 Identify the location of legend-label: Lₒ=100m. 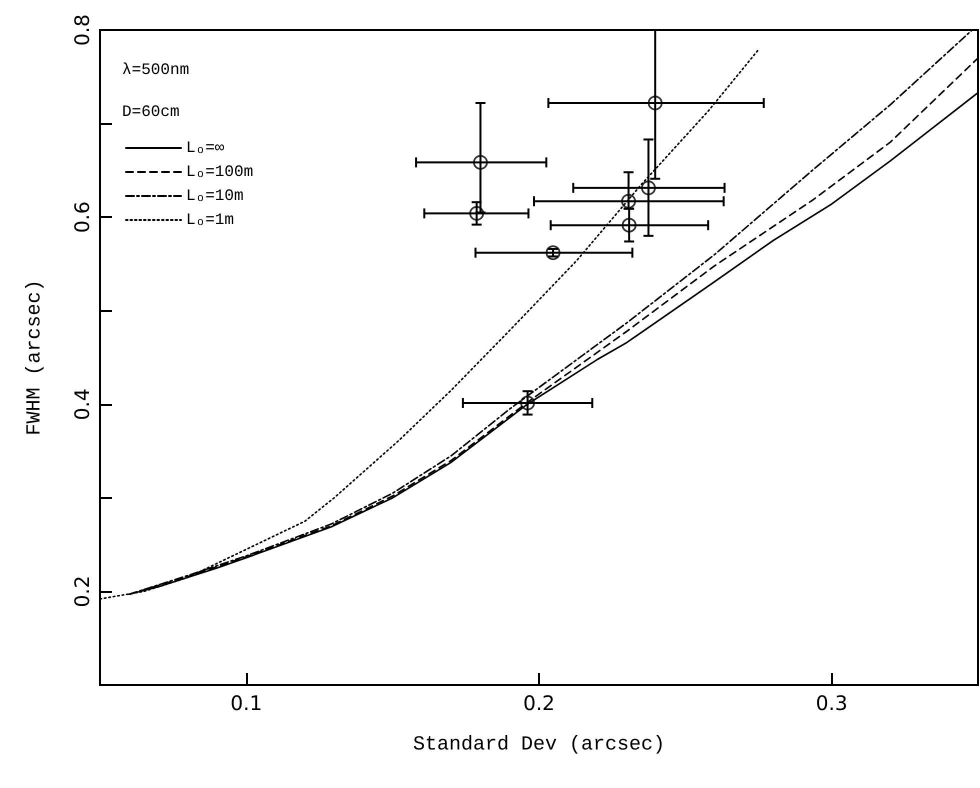
(220, 172).